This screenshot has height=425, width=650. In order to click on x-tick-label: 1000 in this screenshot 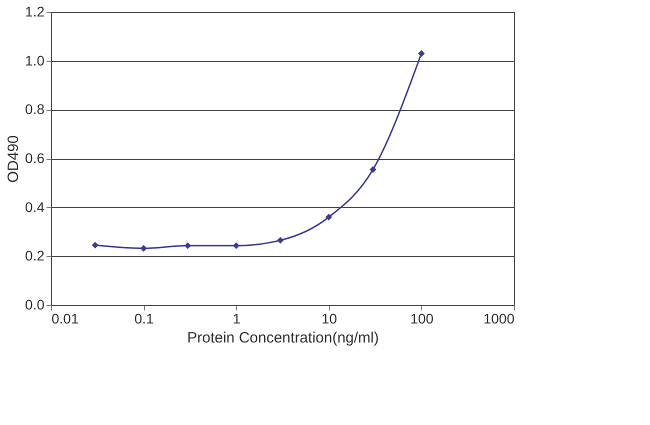, I will do `click(499, 318)`.